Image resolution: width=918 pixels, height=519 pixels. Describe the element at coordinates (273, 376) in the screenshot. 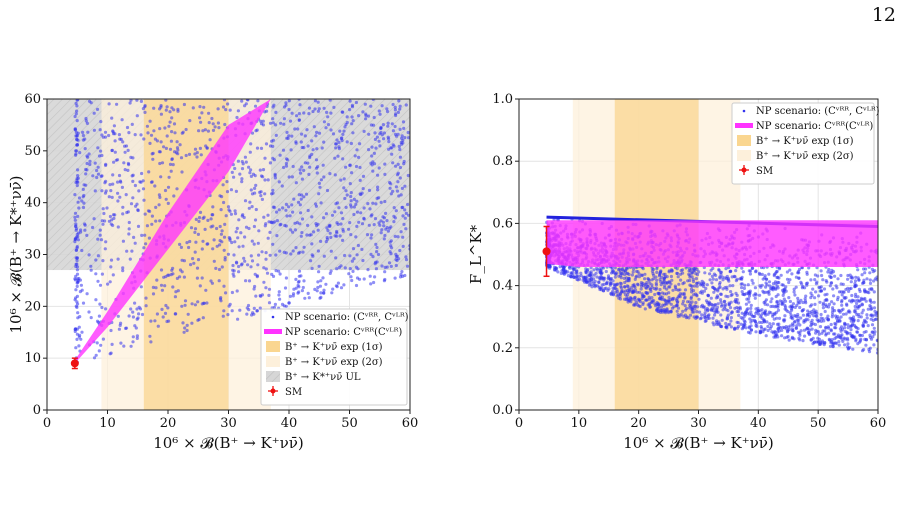

I see `legend-swatch-ul` at that location.